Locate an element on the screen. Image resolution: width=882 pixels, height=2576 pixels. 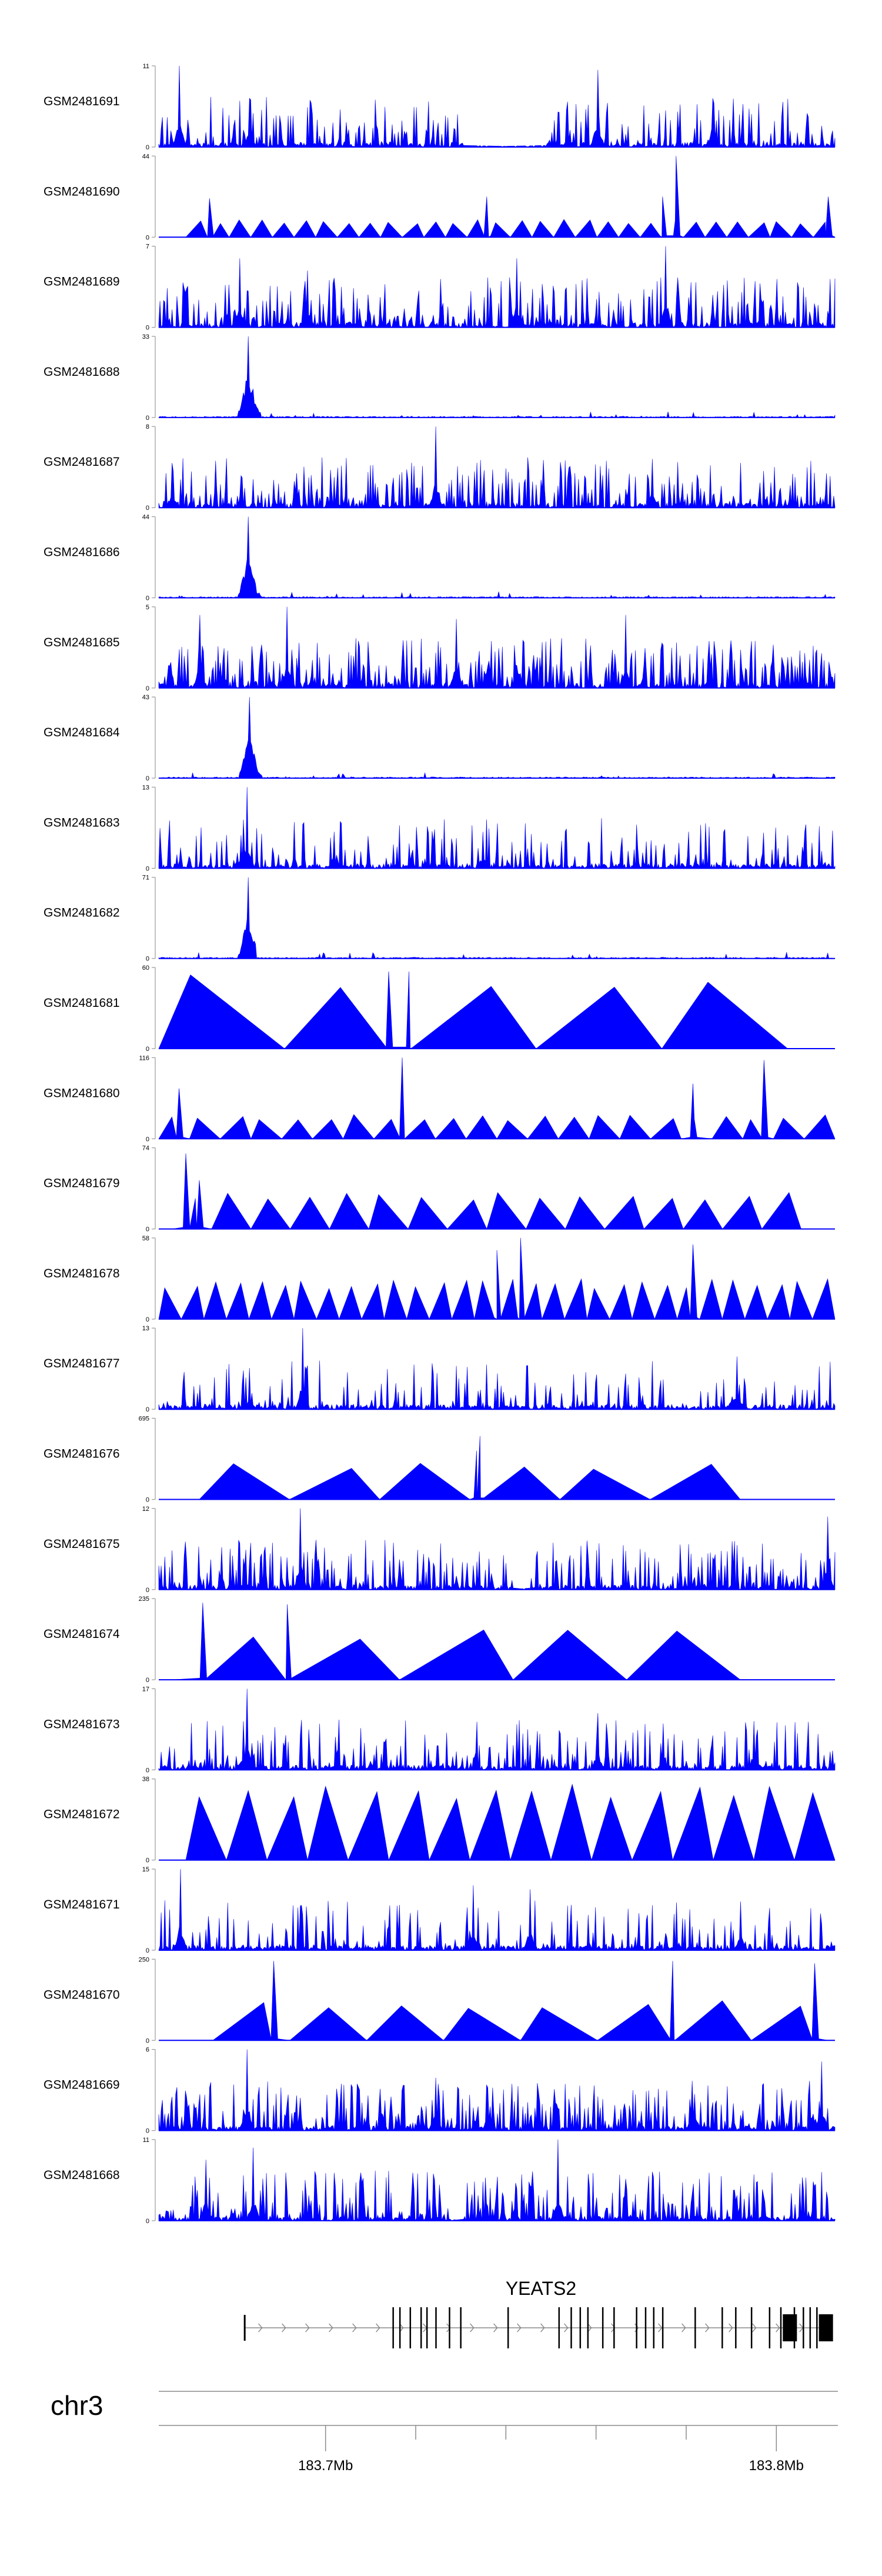
track-label: GSM2481686 is located at coordinates (82, 552).